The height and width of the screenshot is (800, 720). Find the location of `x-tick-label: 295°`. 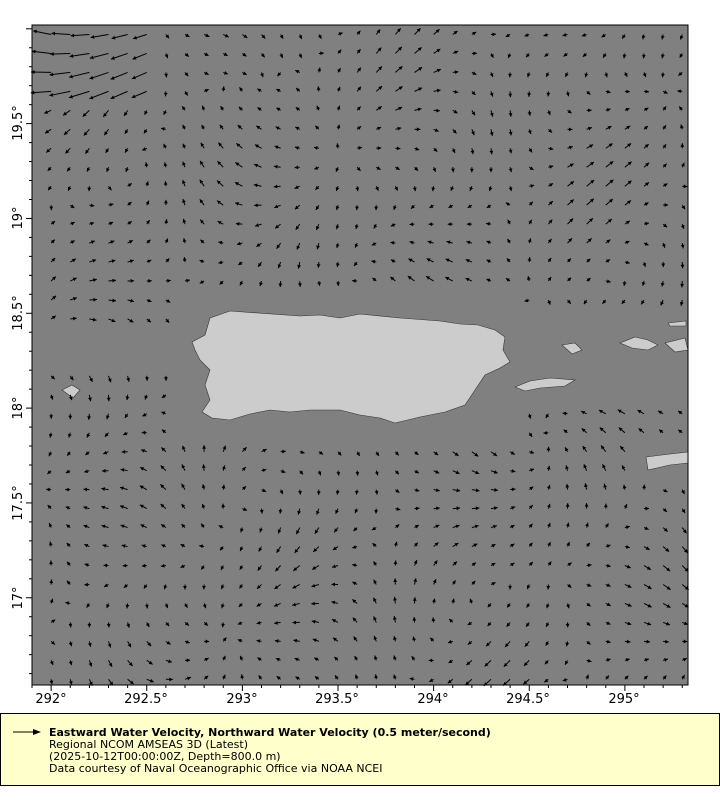

x-tick-label: 295° is located at coordinates (623, 699).